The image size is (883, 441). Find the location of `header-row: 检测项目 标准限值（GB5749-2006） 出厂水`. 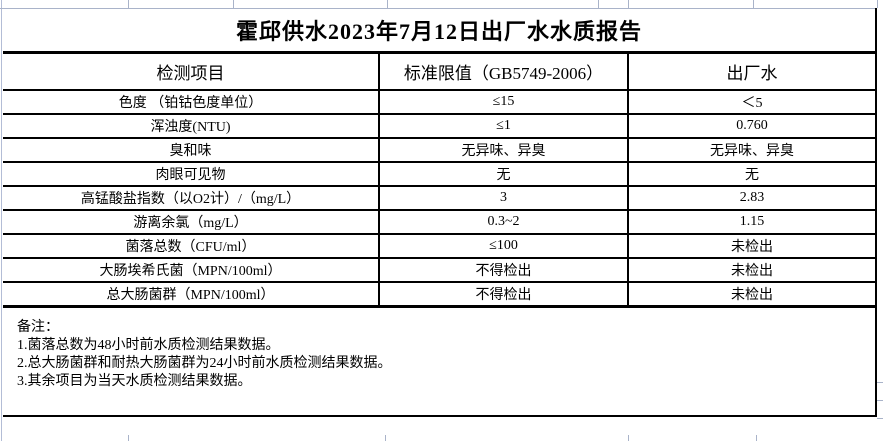

header-row: 检测项目 标准限值（GB5749-2006） 出厂水 is located at coordinates (440, 71).